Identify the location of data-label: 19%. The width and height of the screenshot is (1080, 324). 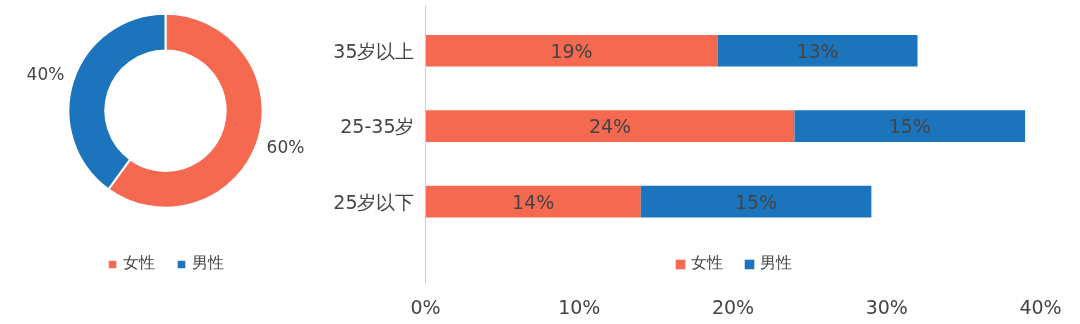
(571, 50).